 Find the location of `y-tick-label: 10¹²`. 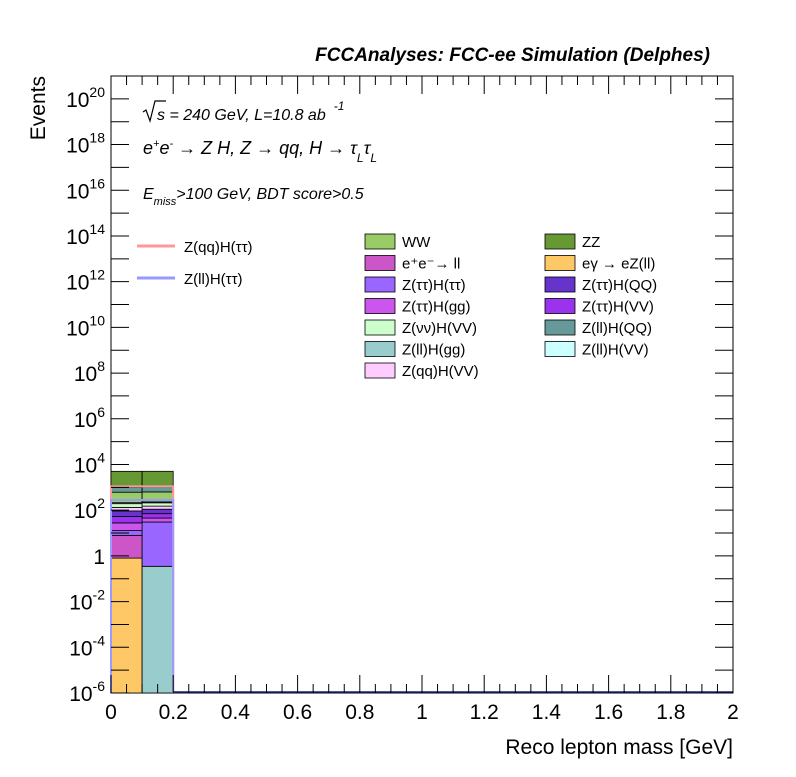

y-tick-label: 10¹² is located at coordinates (85, 281).